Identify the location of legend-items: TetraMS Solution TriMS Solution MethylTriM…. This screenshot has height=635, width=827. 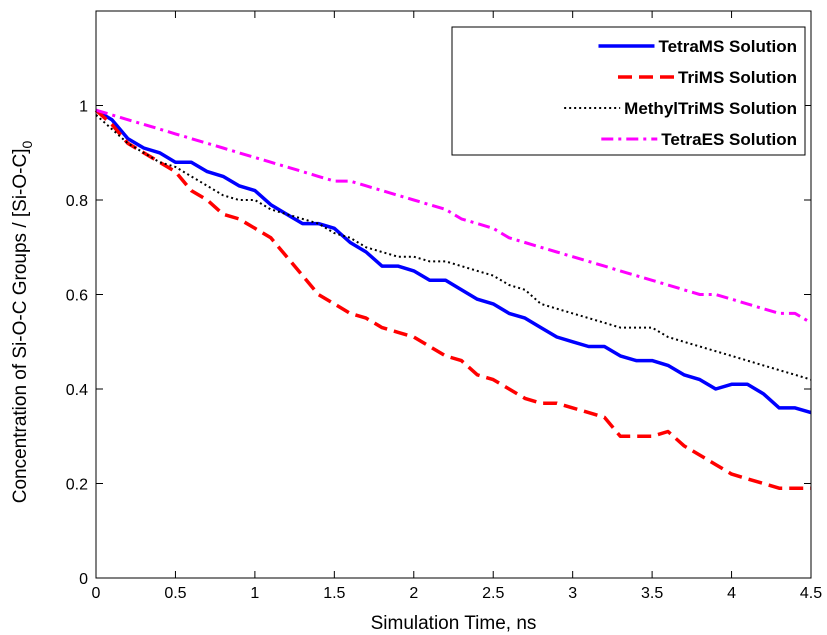
(680, 93).